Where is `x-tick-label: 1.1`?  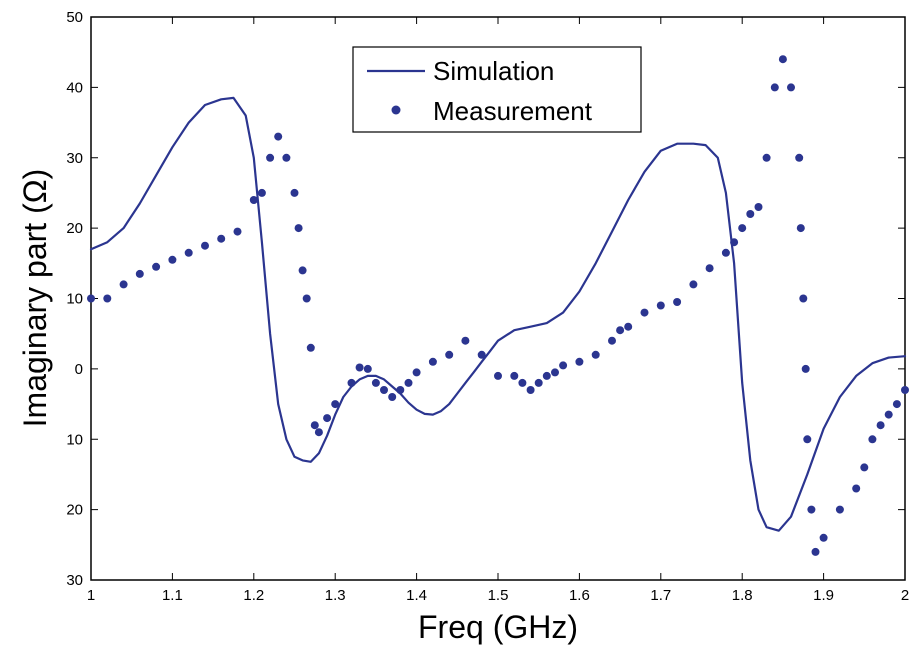 x-tick-label: 1.1 is located at coordinates (172, 595).